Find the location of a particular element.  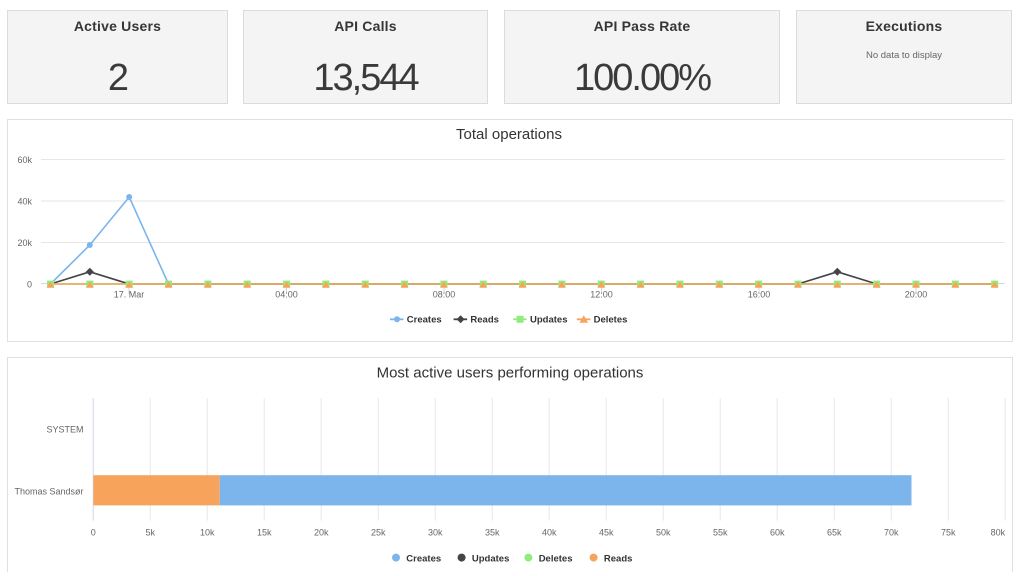

svg-text: 80k is located at coordinates (998, 533).